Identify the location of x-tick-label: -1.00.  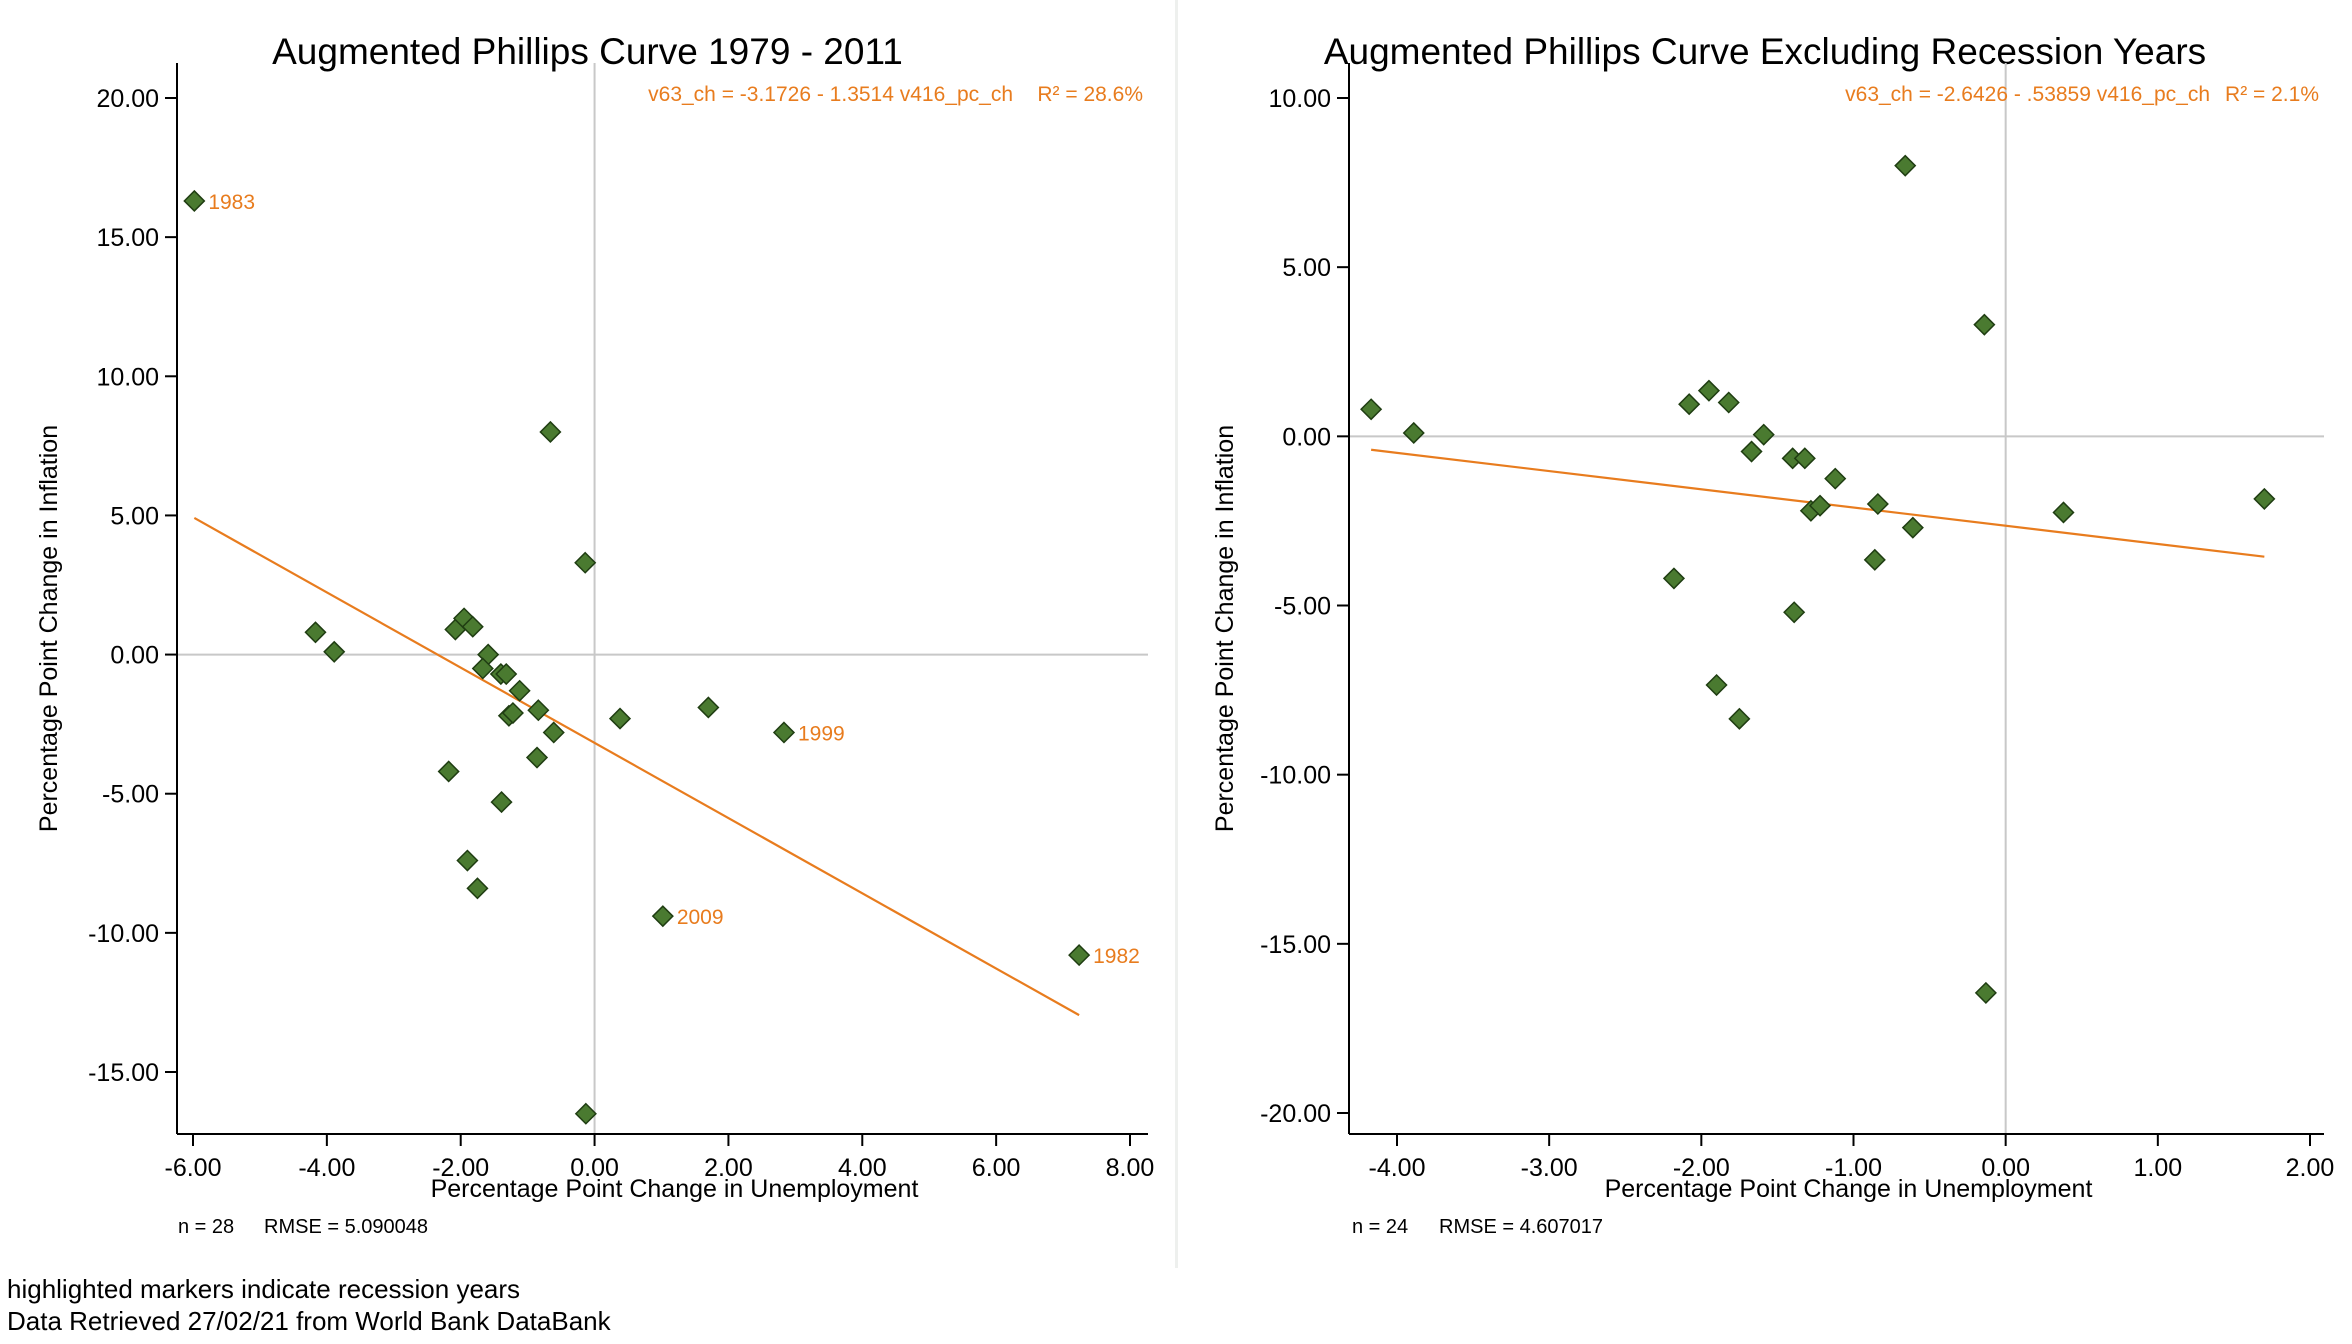
(1853, 1168).